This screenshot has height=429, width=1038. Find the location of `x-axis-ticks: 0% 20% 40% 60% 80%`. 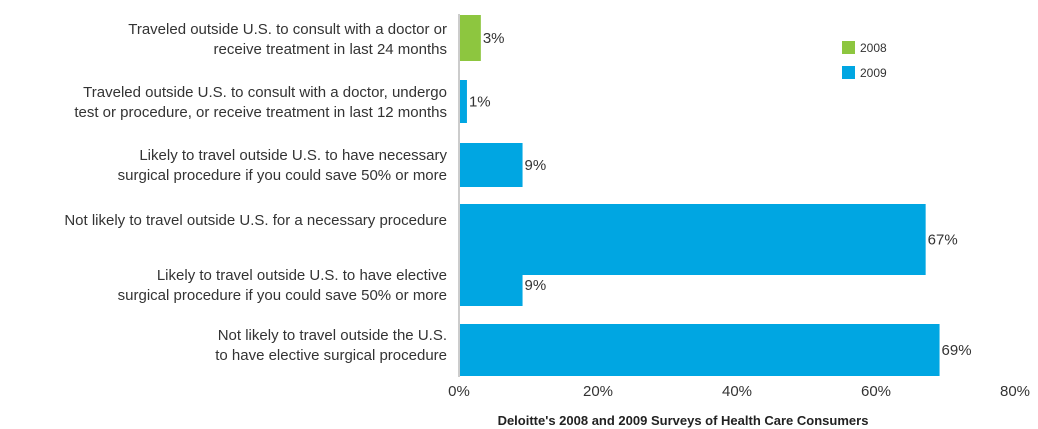

x-axis-ticks: 0% 20% 40% 60% 80% is located at coordinates (739, 391).